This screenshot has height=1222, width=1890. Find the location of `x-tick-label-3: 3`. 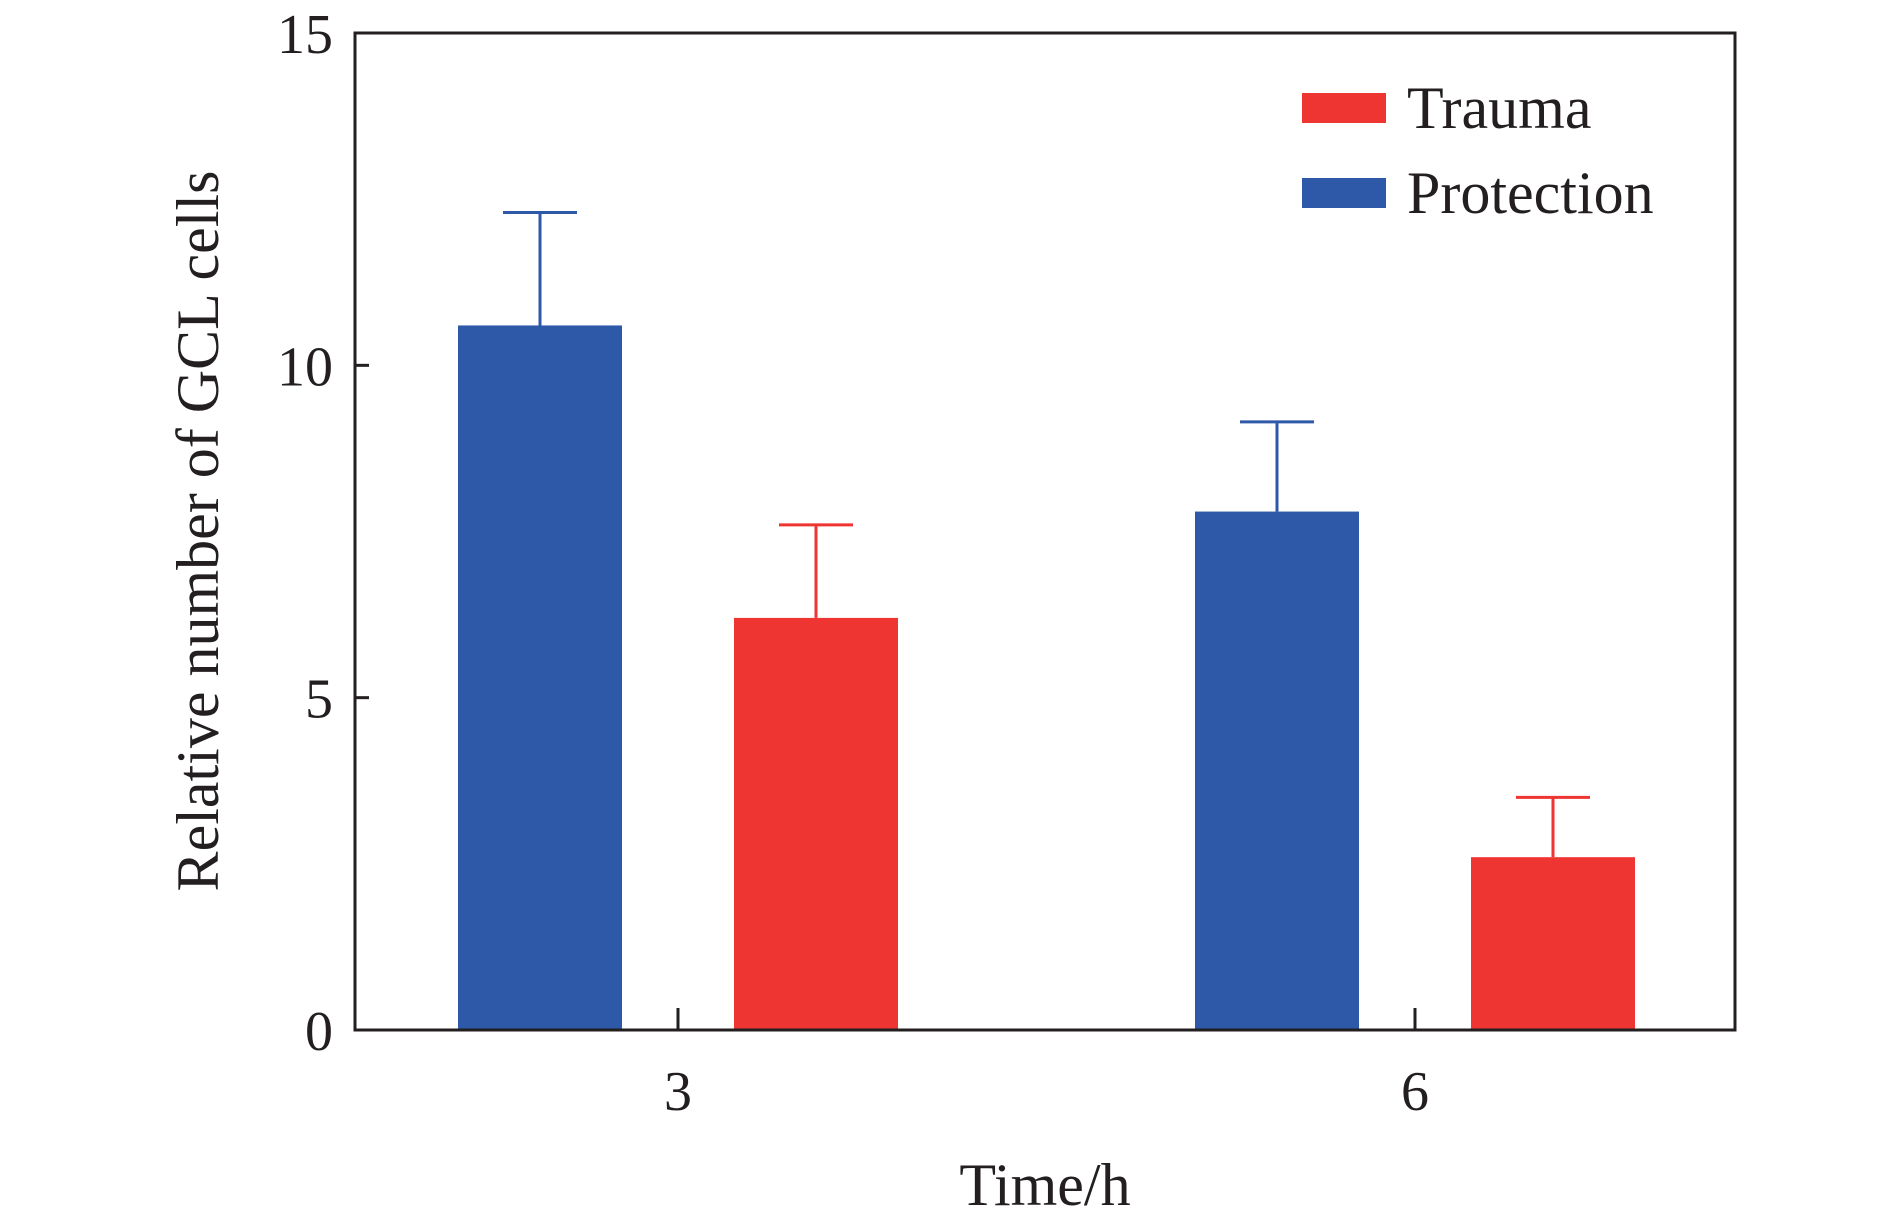

x-tick-label-3: 3 is located at coordinates (678, 1092).